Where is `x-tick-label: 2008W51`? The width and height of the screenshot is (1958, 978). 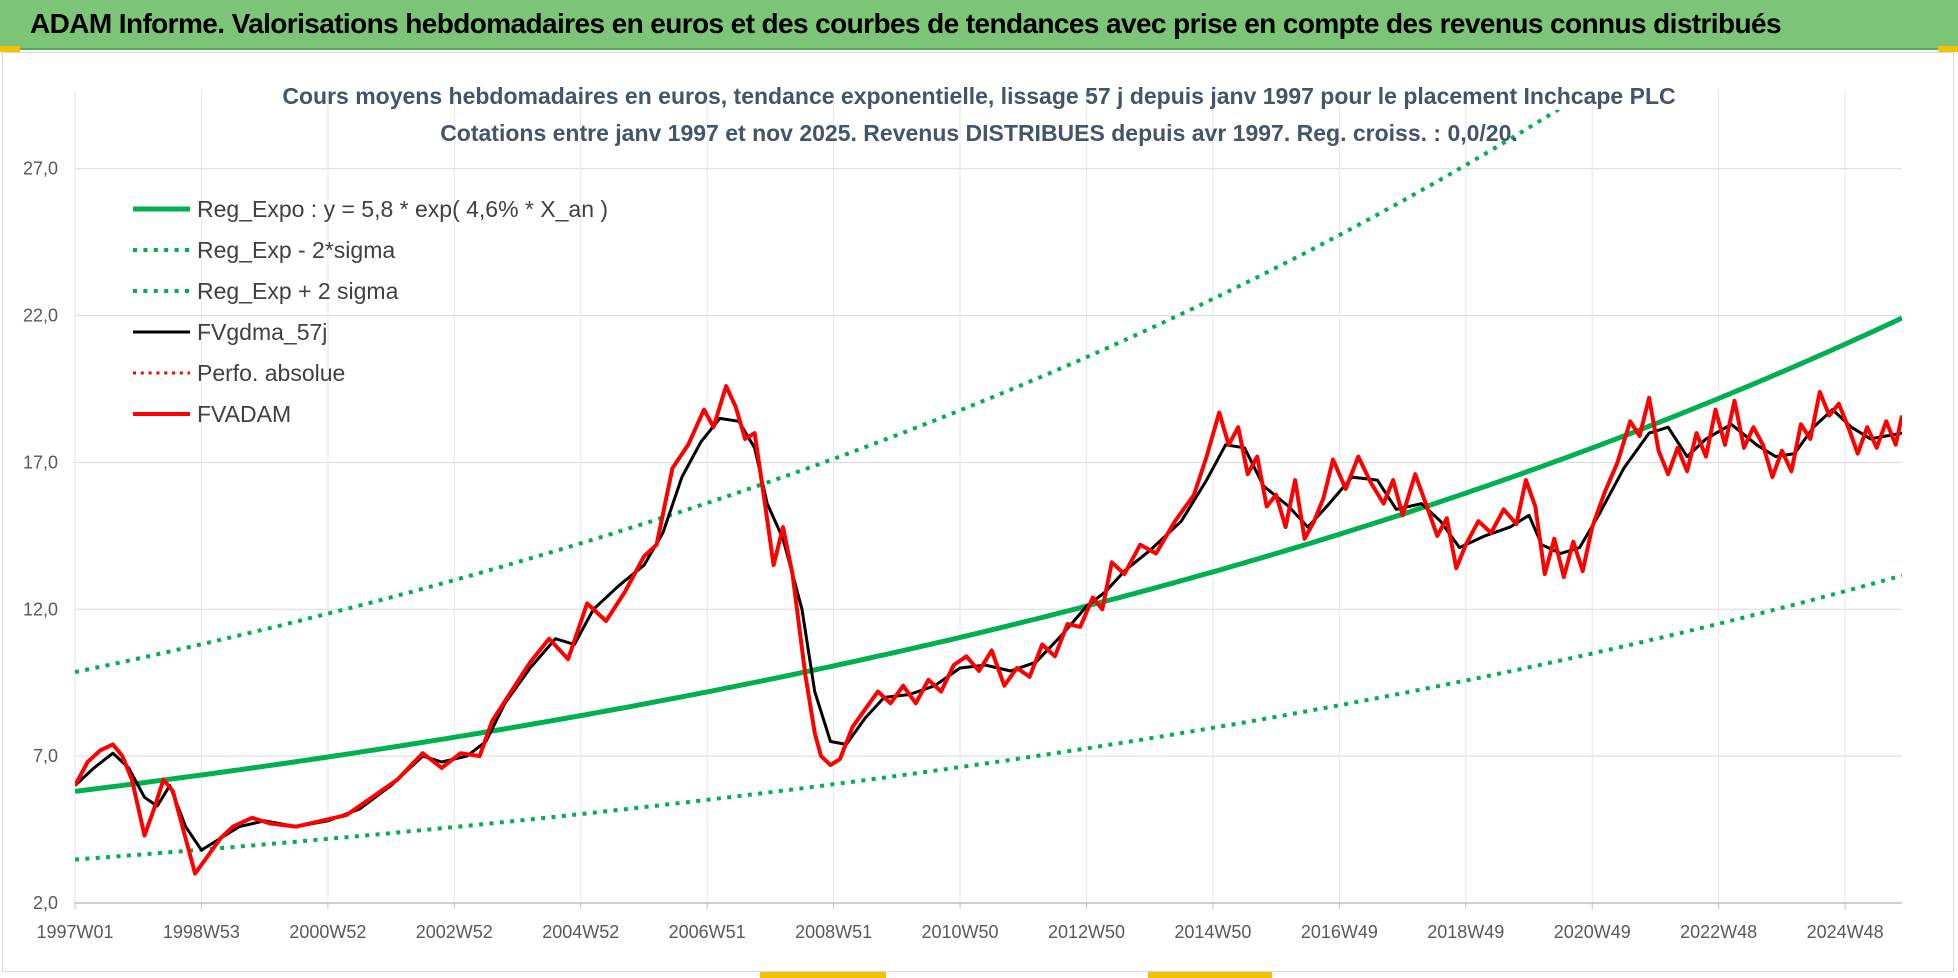
x-tick-label: 2008W51 is located at coordinates (833, 932).